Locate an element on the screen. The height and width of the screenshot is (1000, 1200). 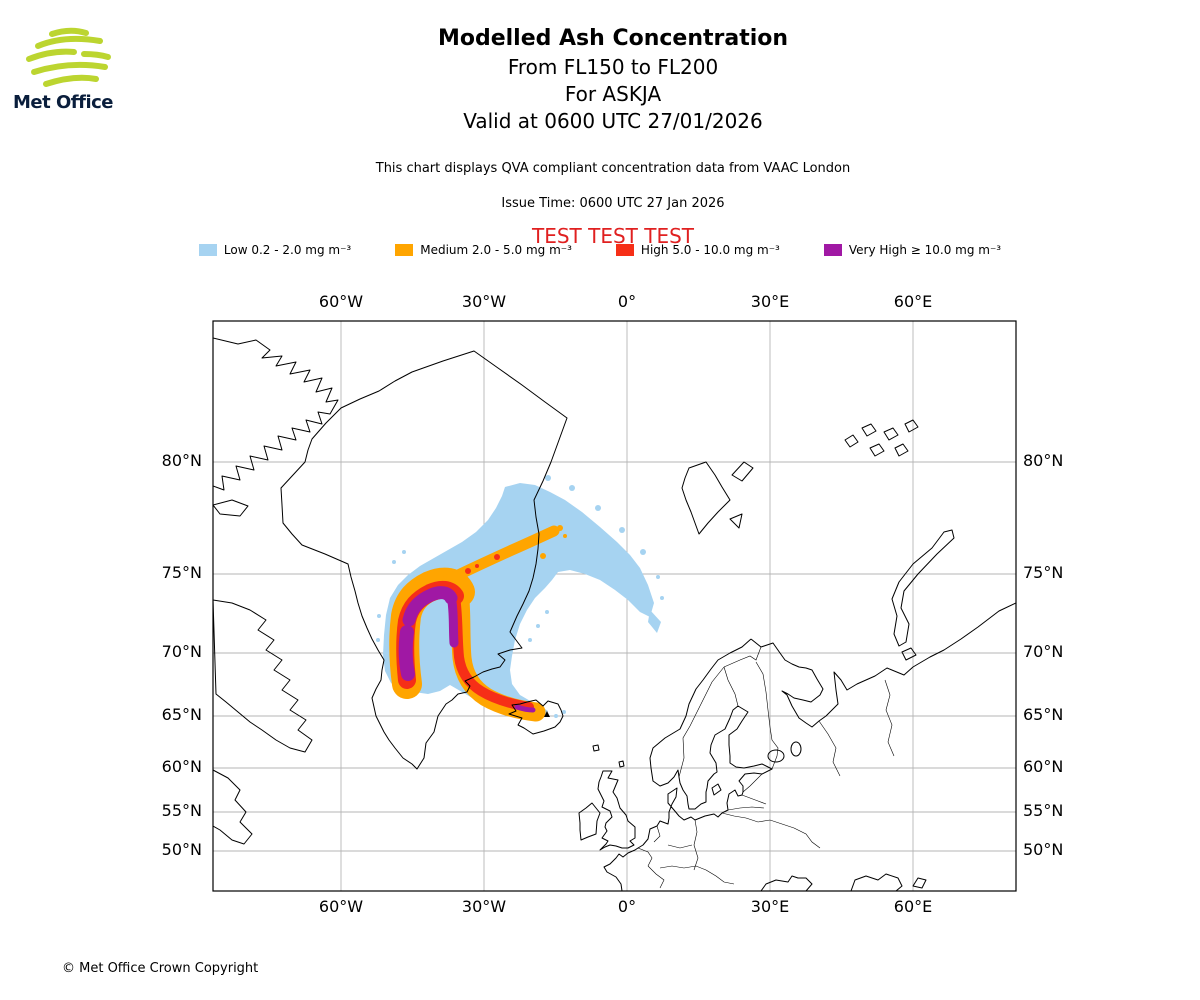
lat-label-right-80n: 80°N is located at coordinates (1043, 460).